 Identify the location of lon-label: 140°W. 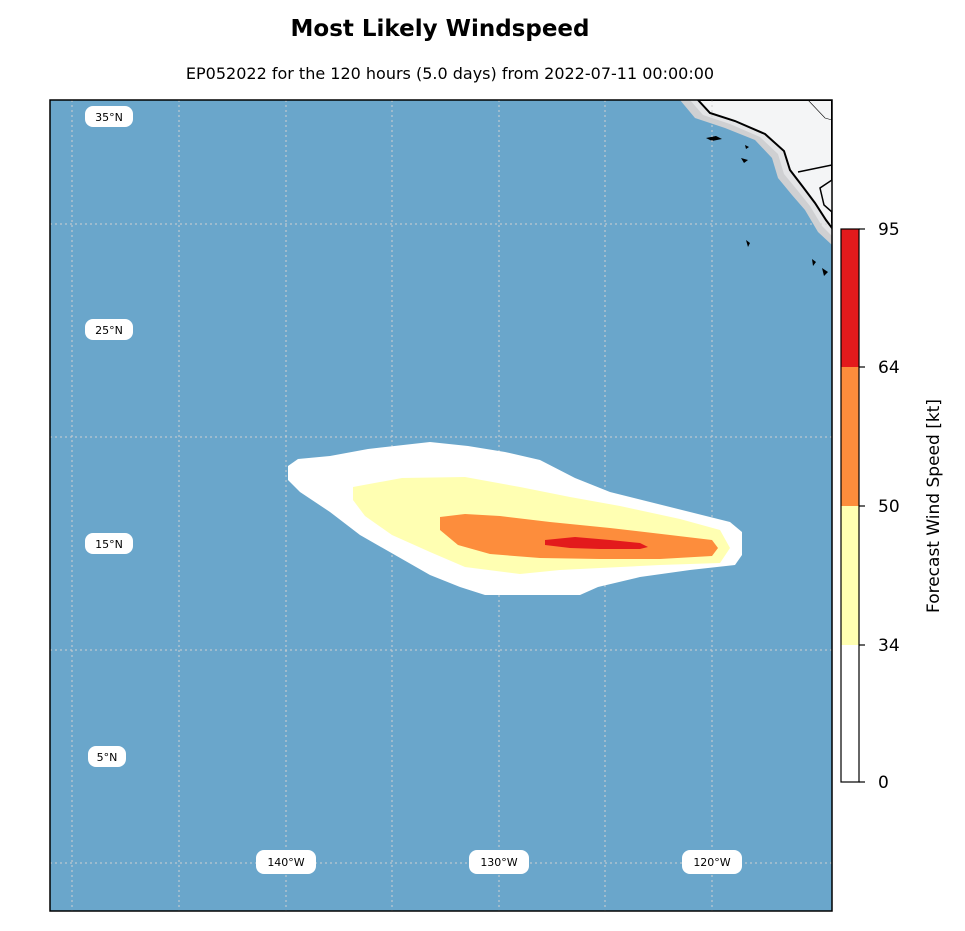
(285, 862).